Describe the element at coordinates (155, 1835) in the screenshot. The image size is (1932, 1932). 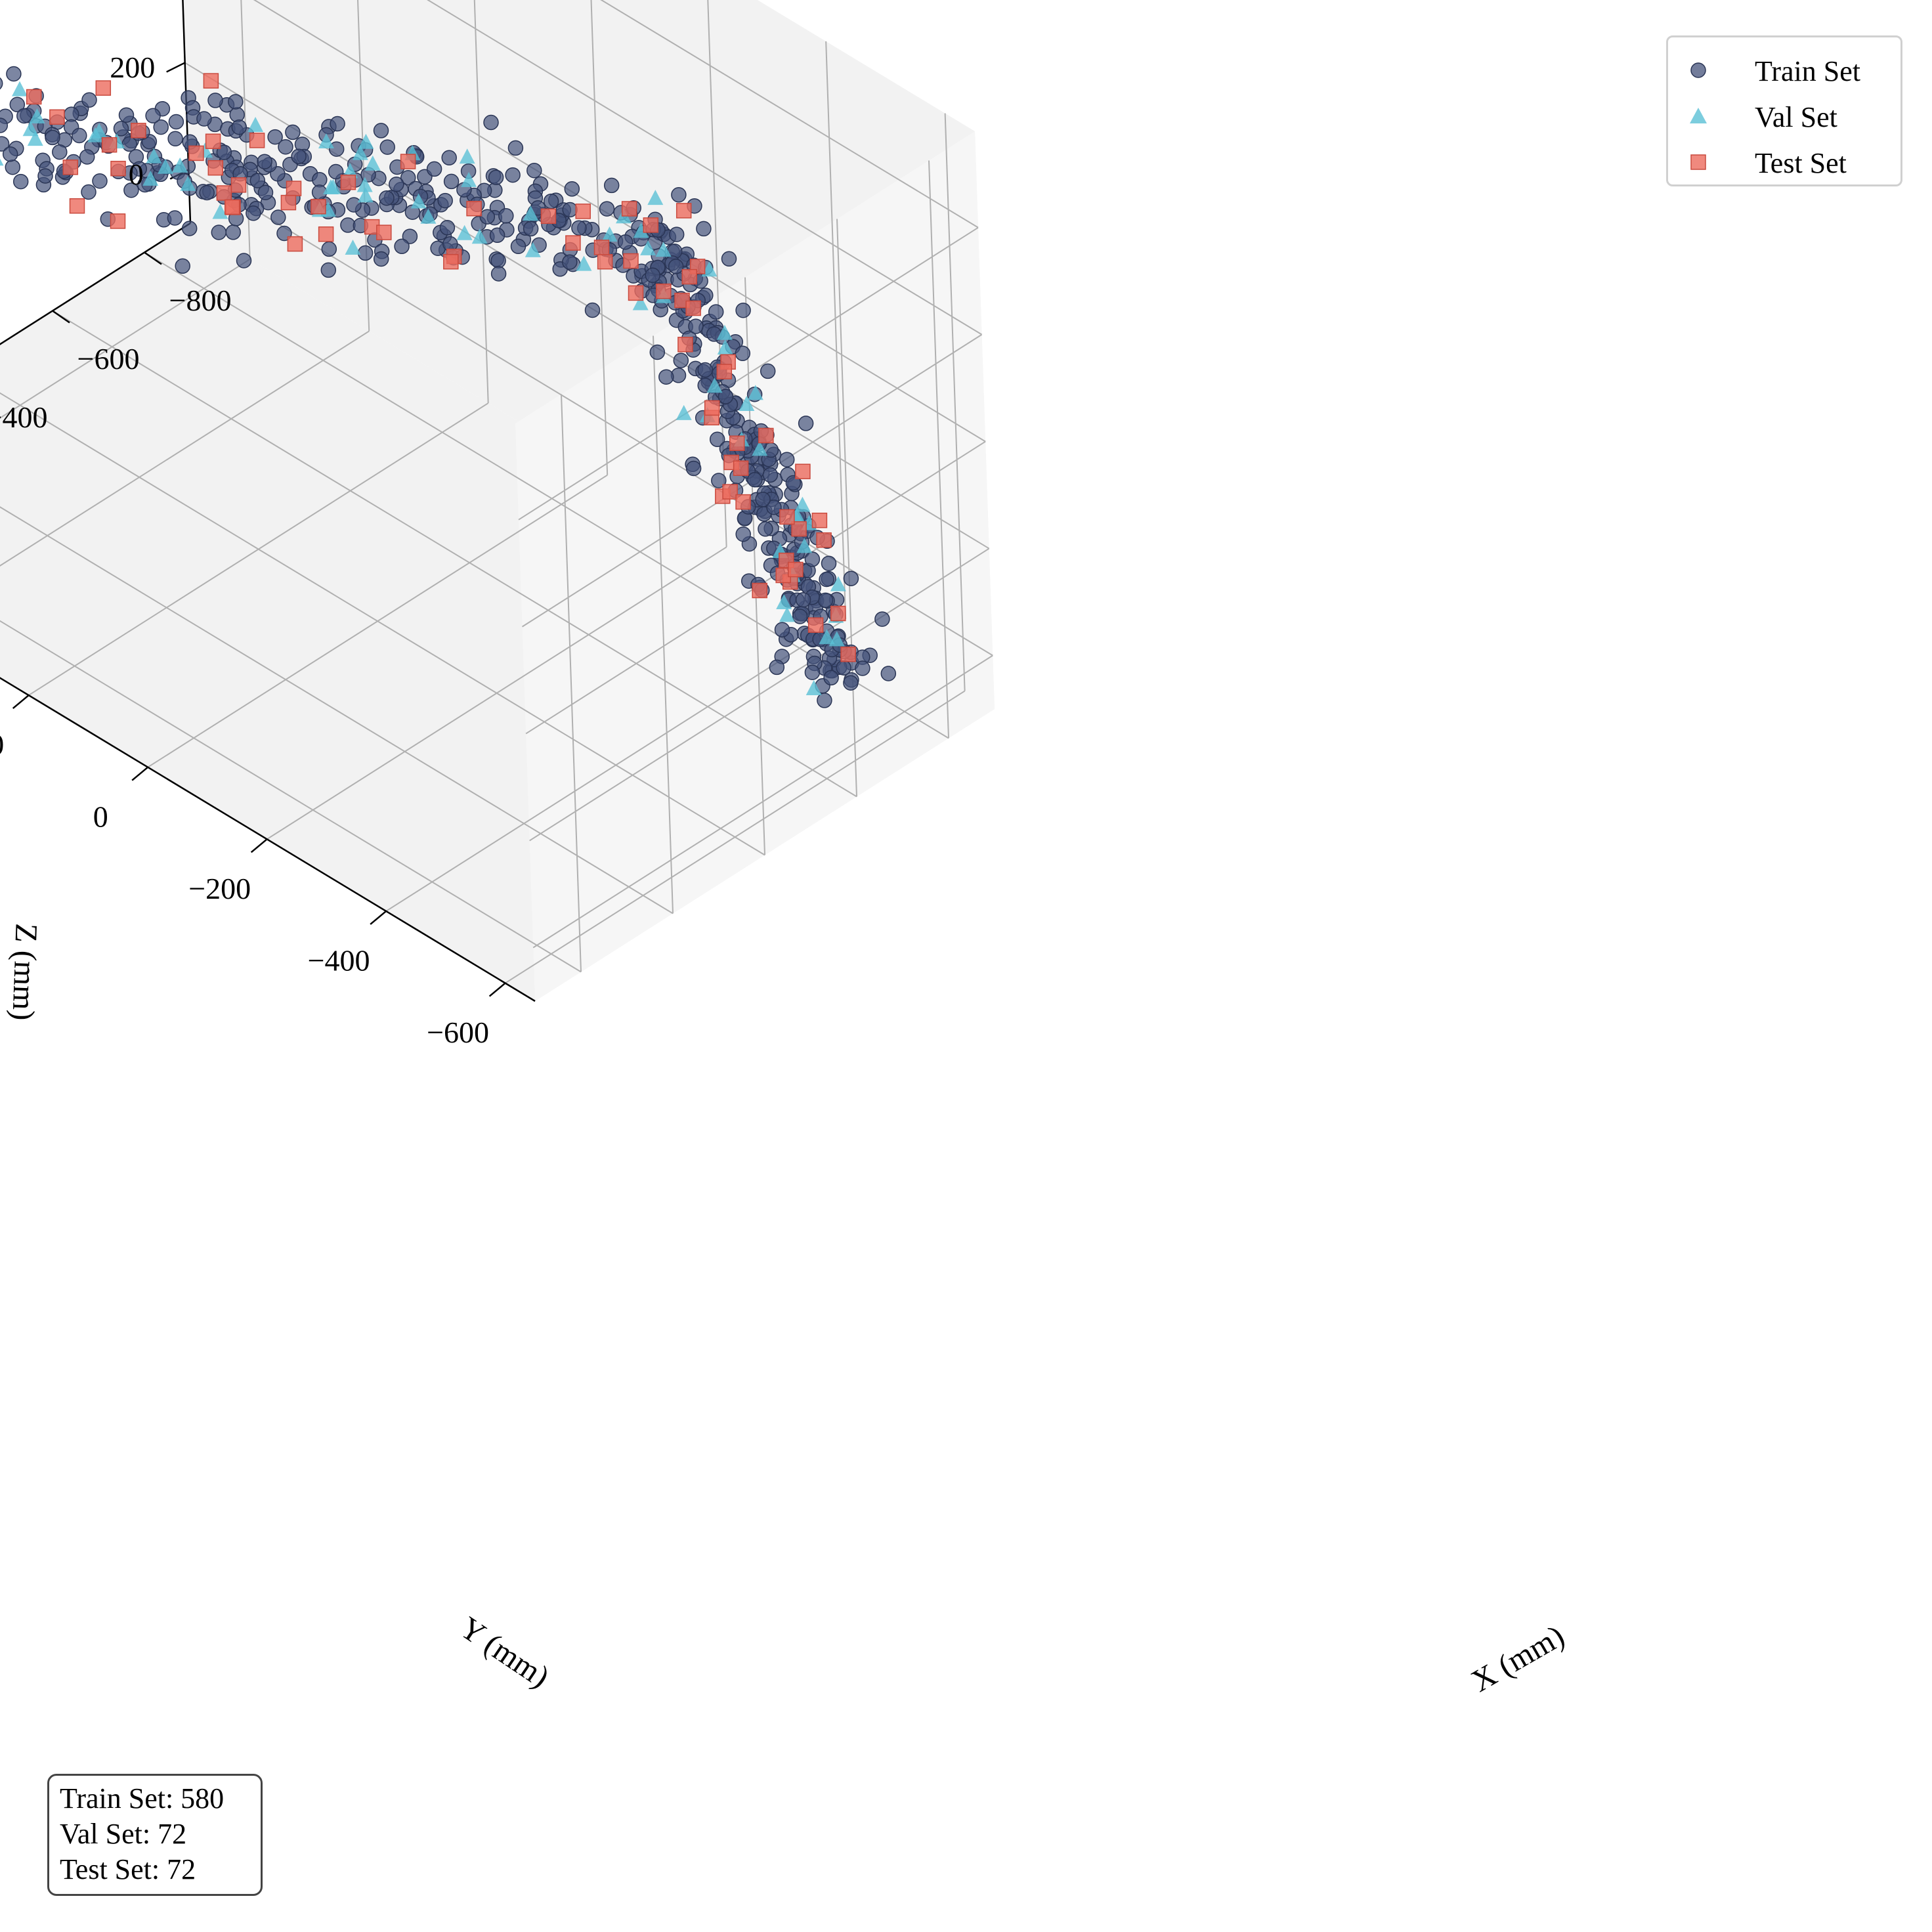
I see `dataset-counts-box: Train Set: 580 Val Set: 72 Test Set: 72` at that location.